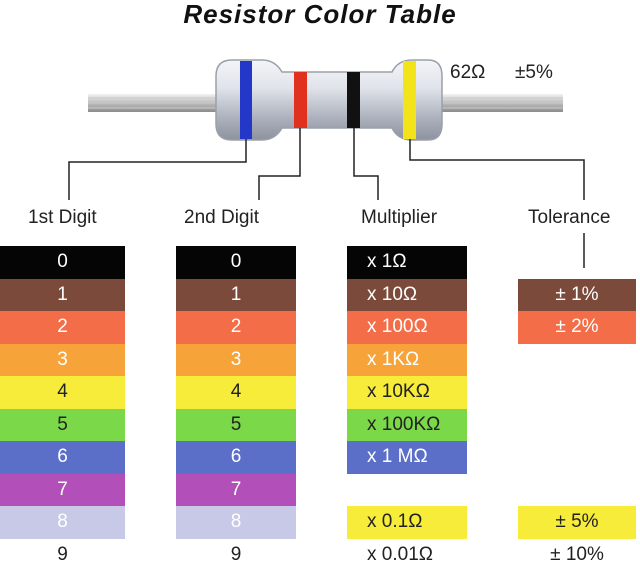  I want to click on digit2-cell-6: 6, so click(236, 457).